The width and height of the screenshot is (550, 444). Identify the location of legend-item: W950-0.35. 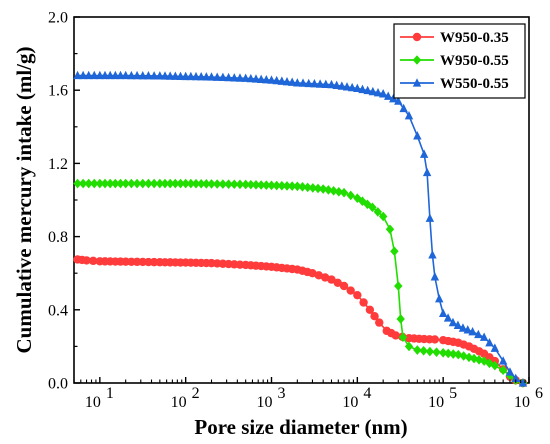
(454, 38).